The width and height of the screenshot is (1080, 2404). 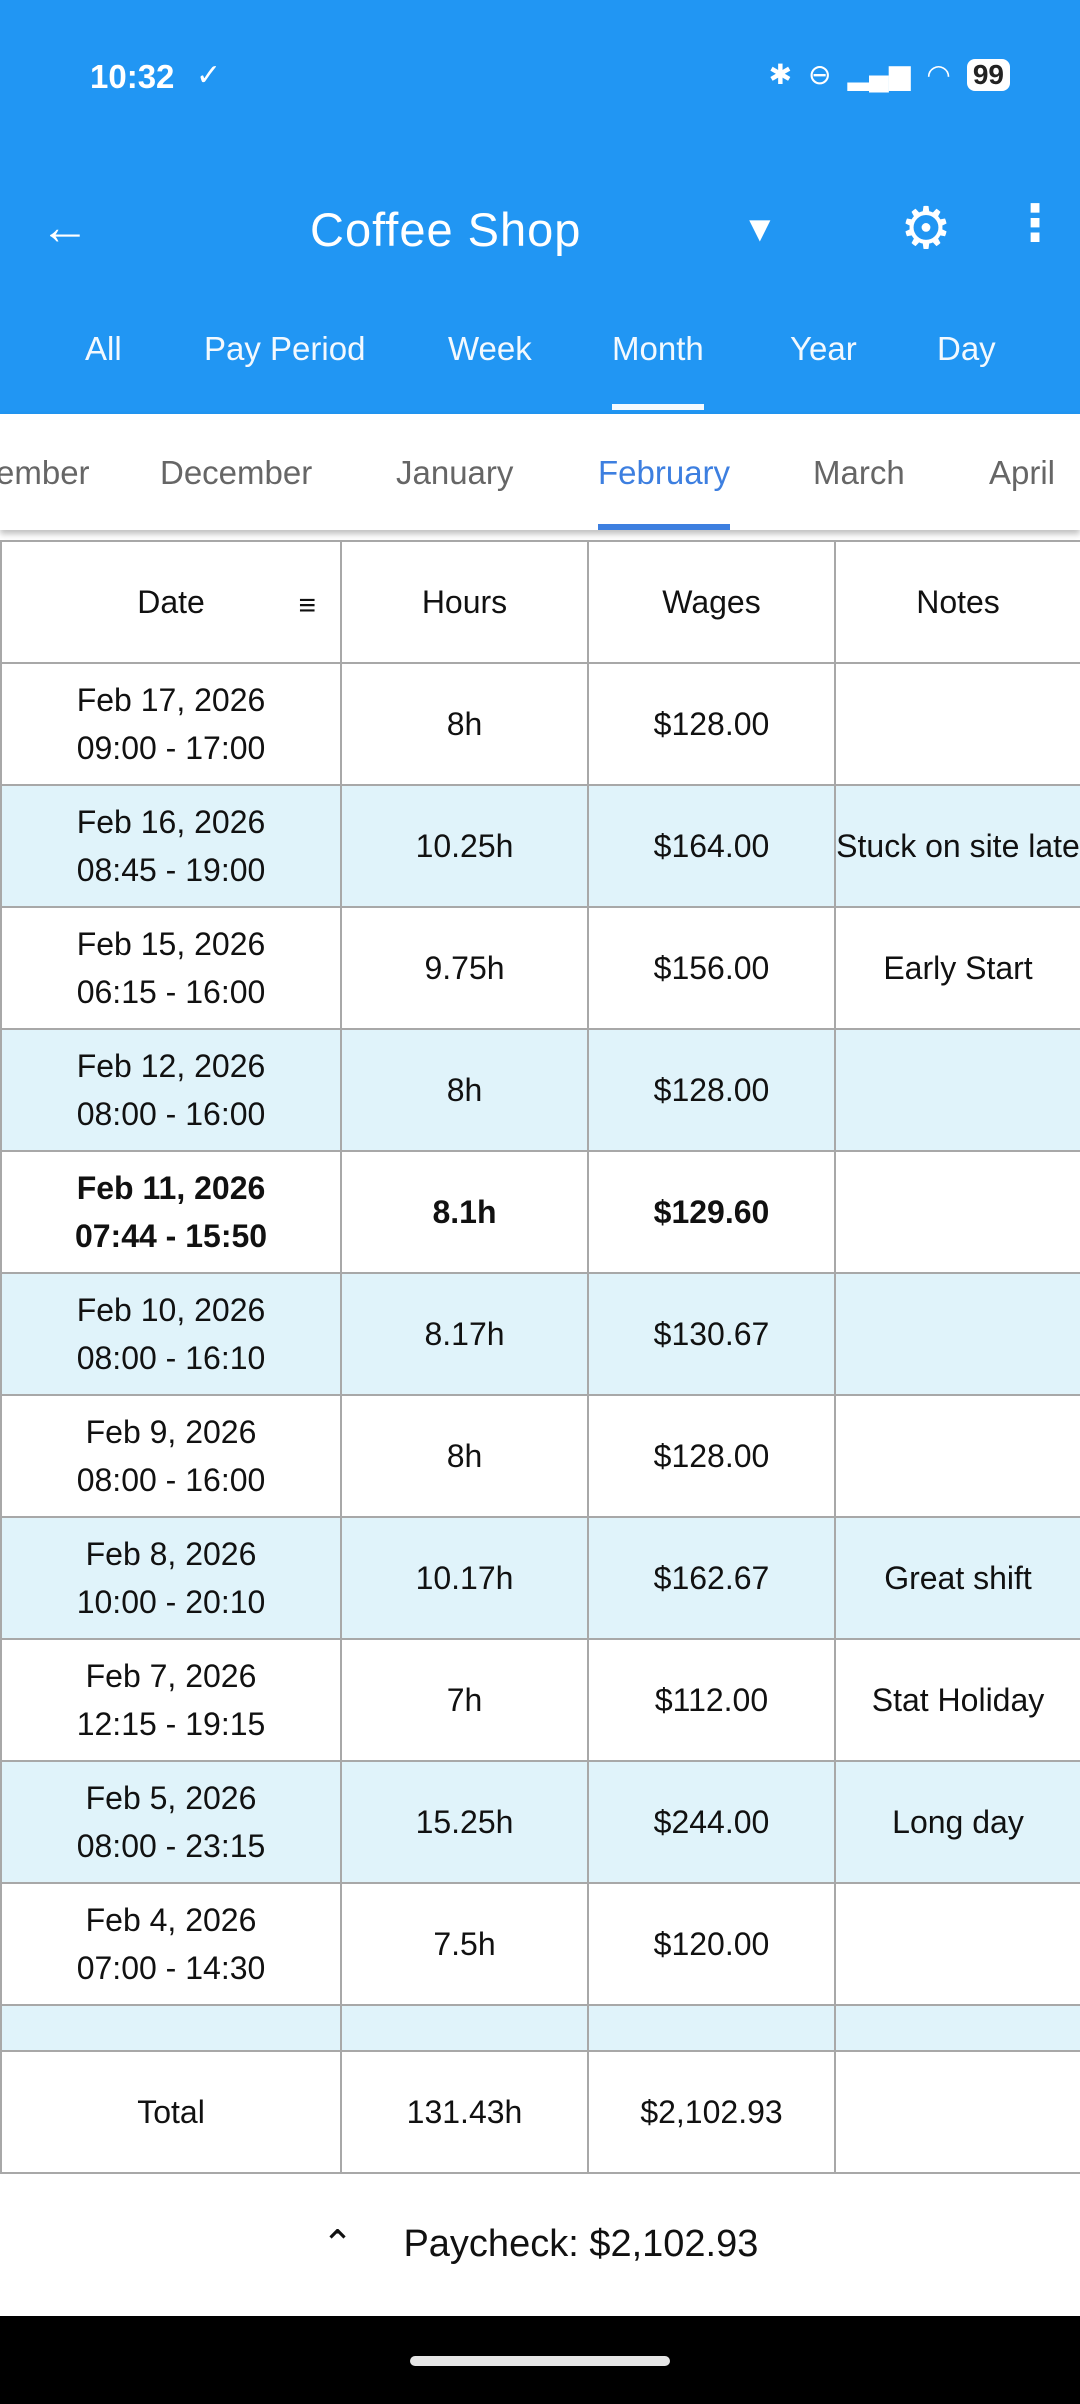 What do you see at coordinates (464, 1578) in the screenshot?
I see `hours-cell: 10.17h` at bounding box center [464, 1578].